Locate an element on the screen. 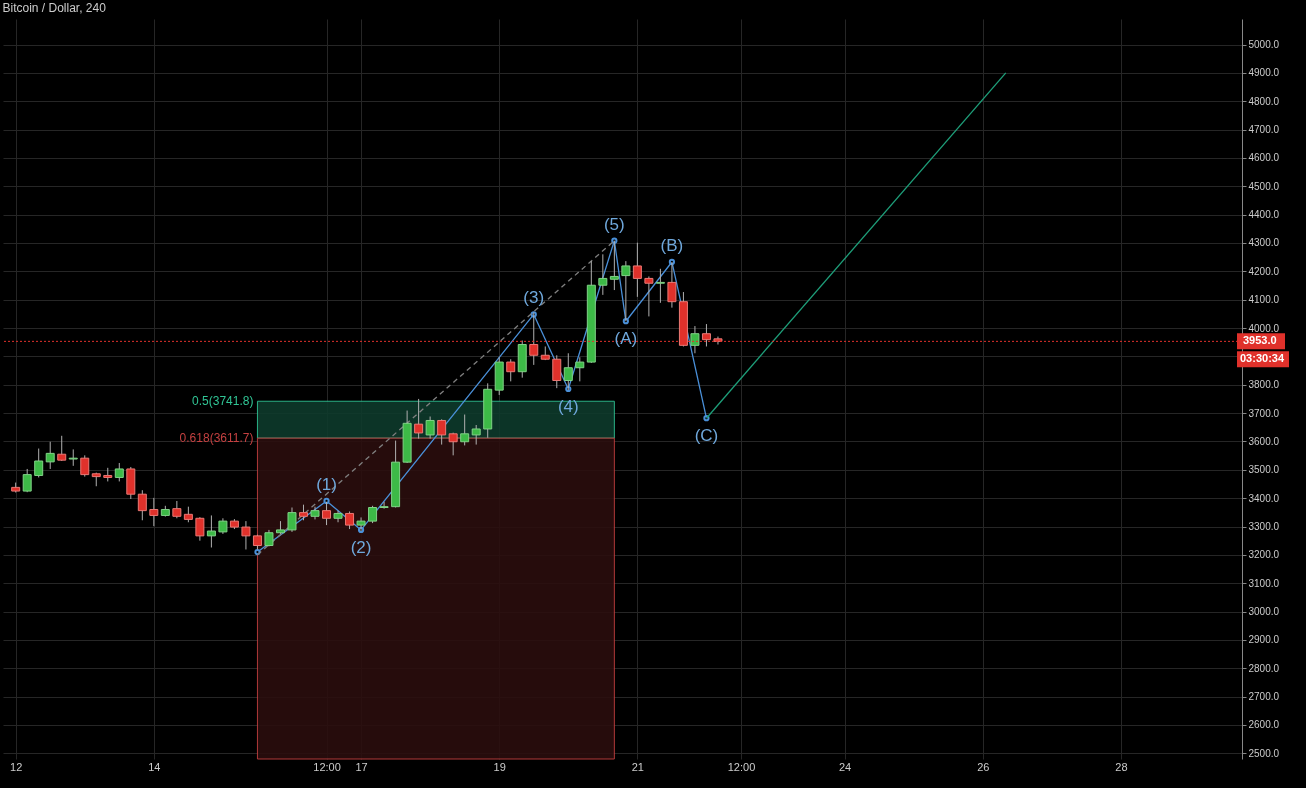 This screenshot has height=788, width=1306. x-tick-label: 14 is located at coordinates (154, 766).